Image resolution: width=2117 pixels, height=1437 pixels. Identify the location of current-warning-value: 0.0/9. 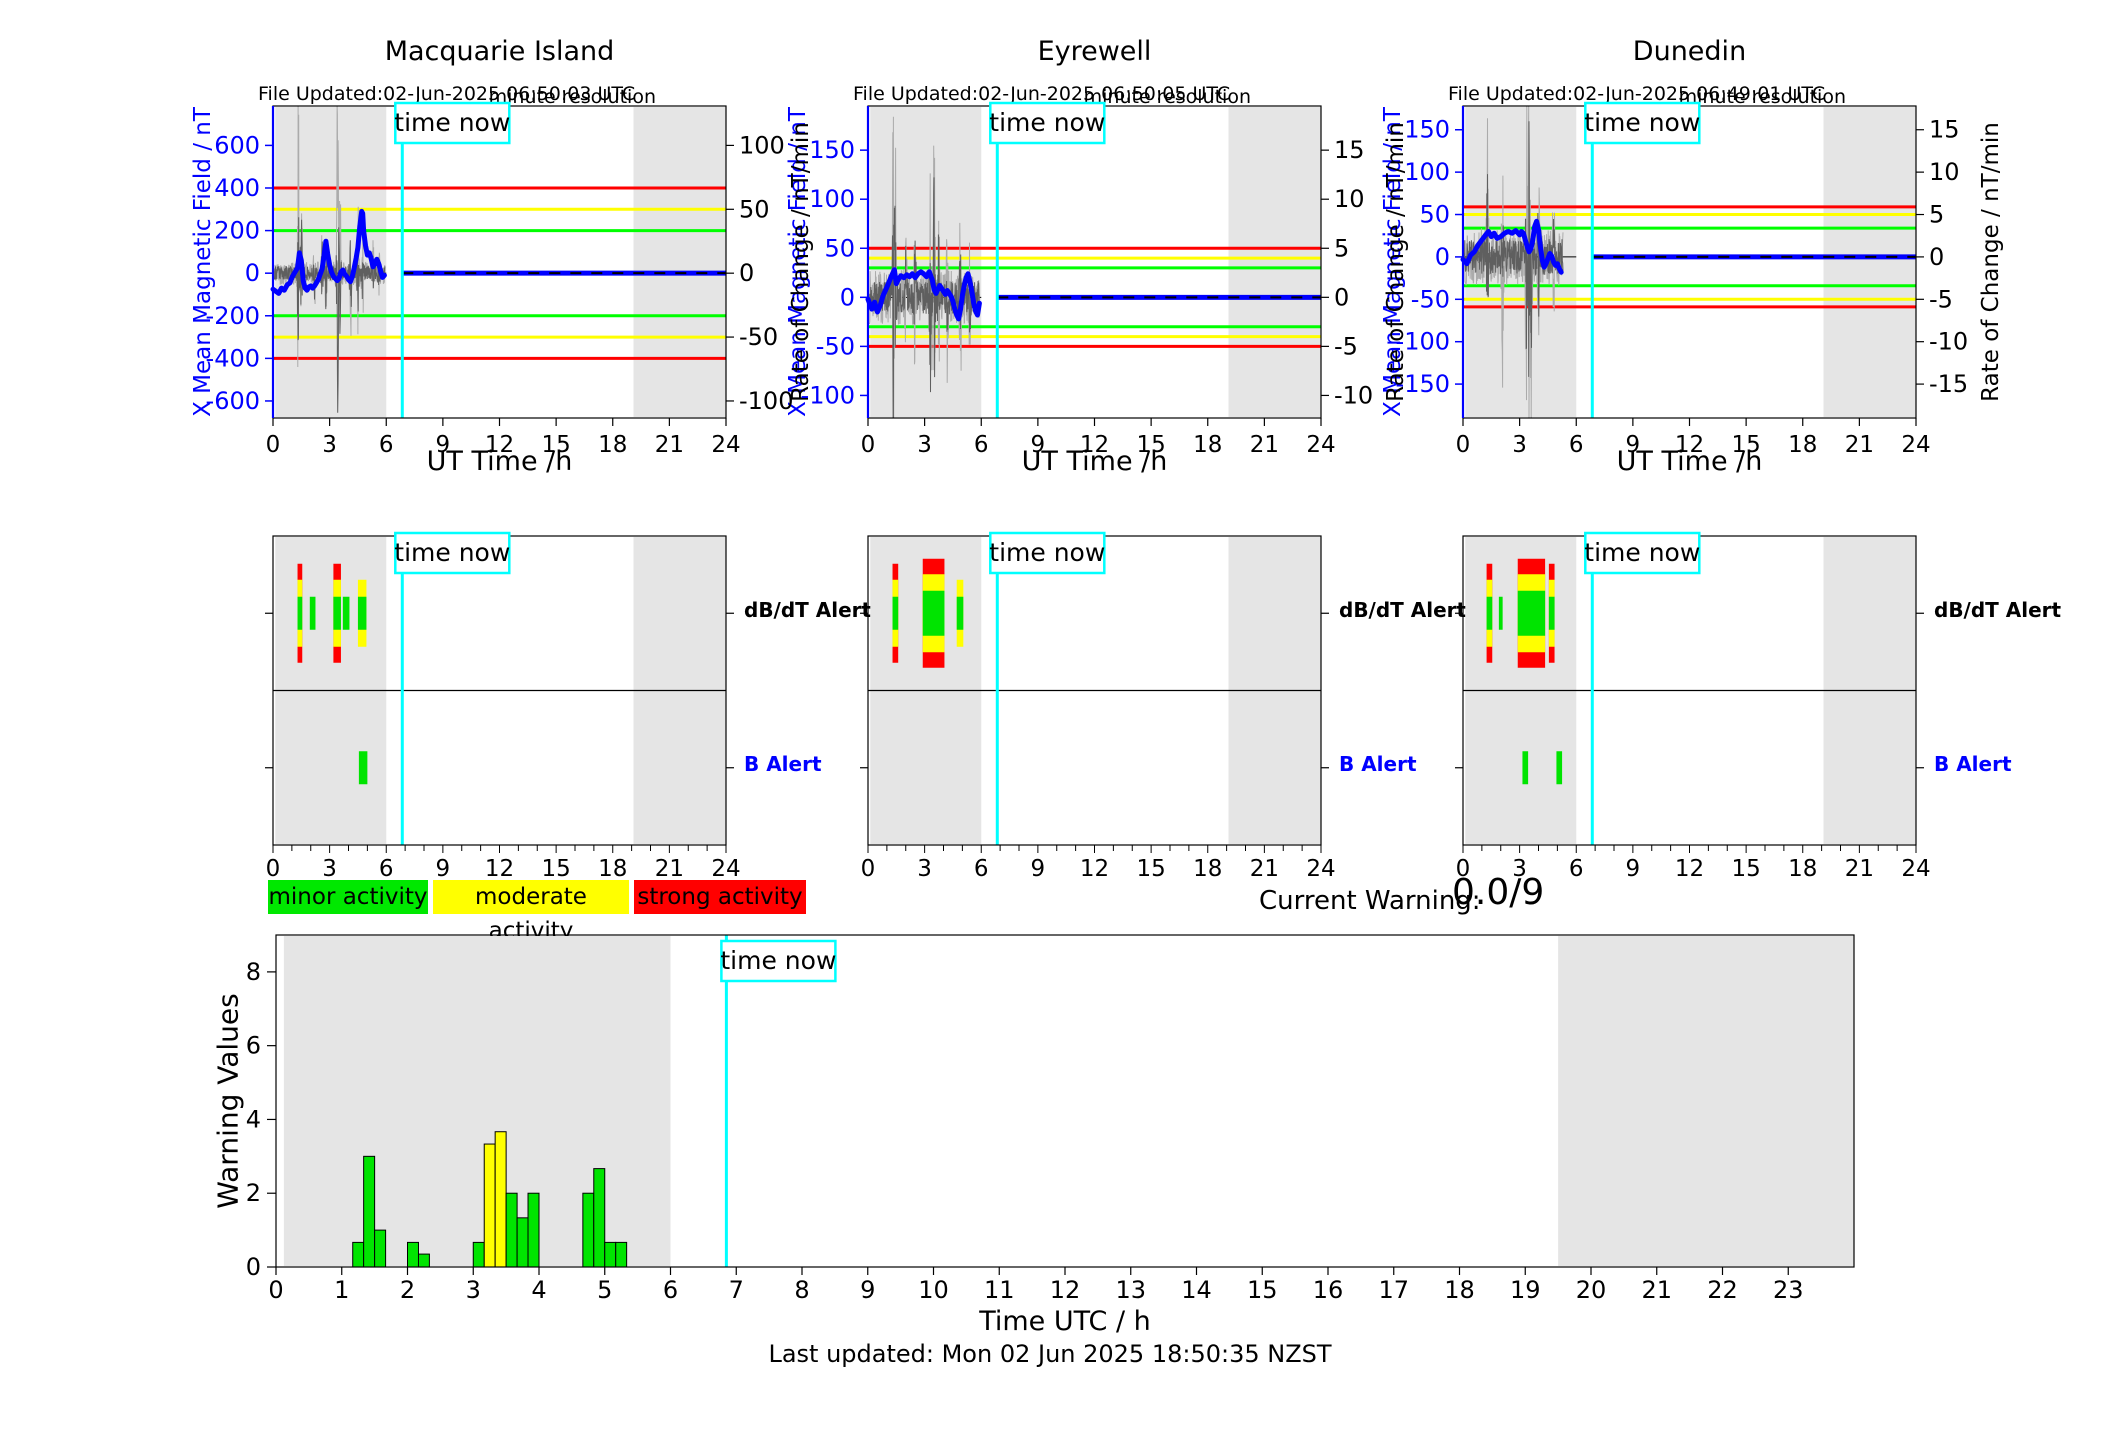
(1498, 892).